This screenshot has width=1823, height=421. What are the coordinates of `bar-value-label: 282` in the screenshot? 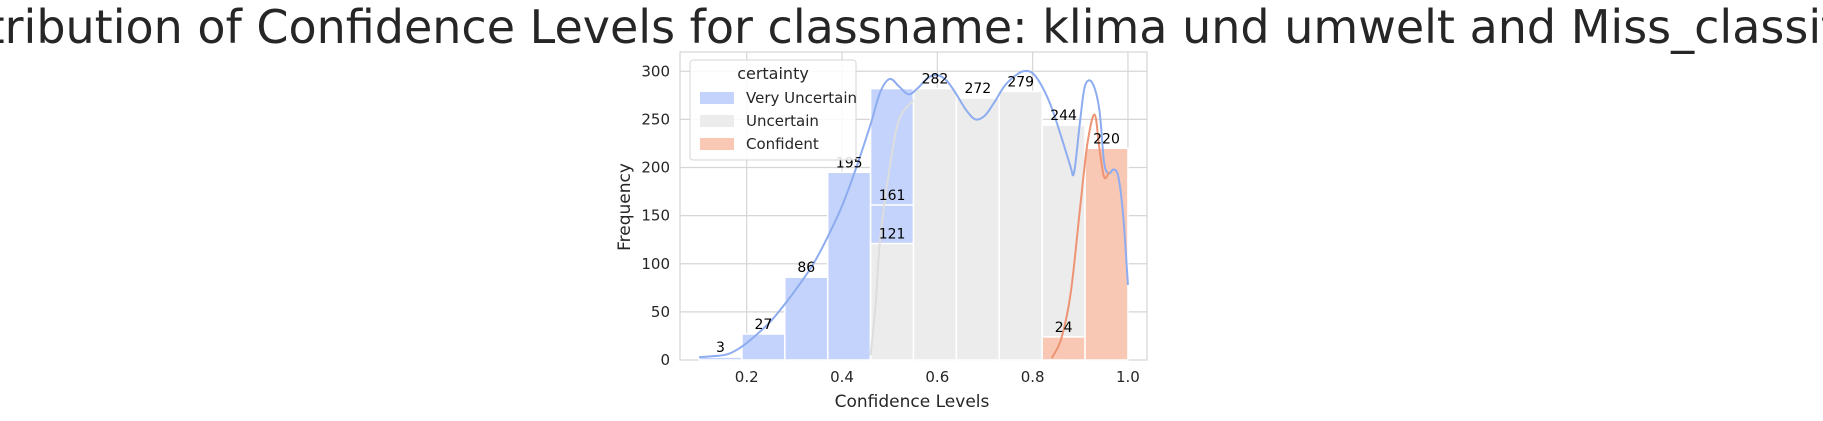 It's located at (935, 80).